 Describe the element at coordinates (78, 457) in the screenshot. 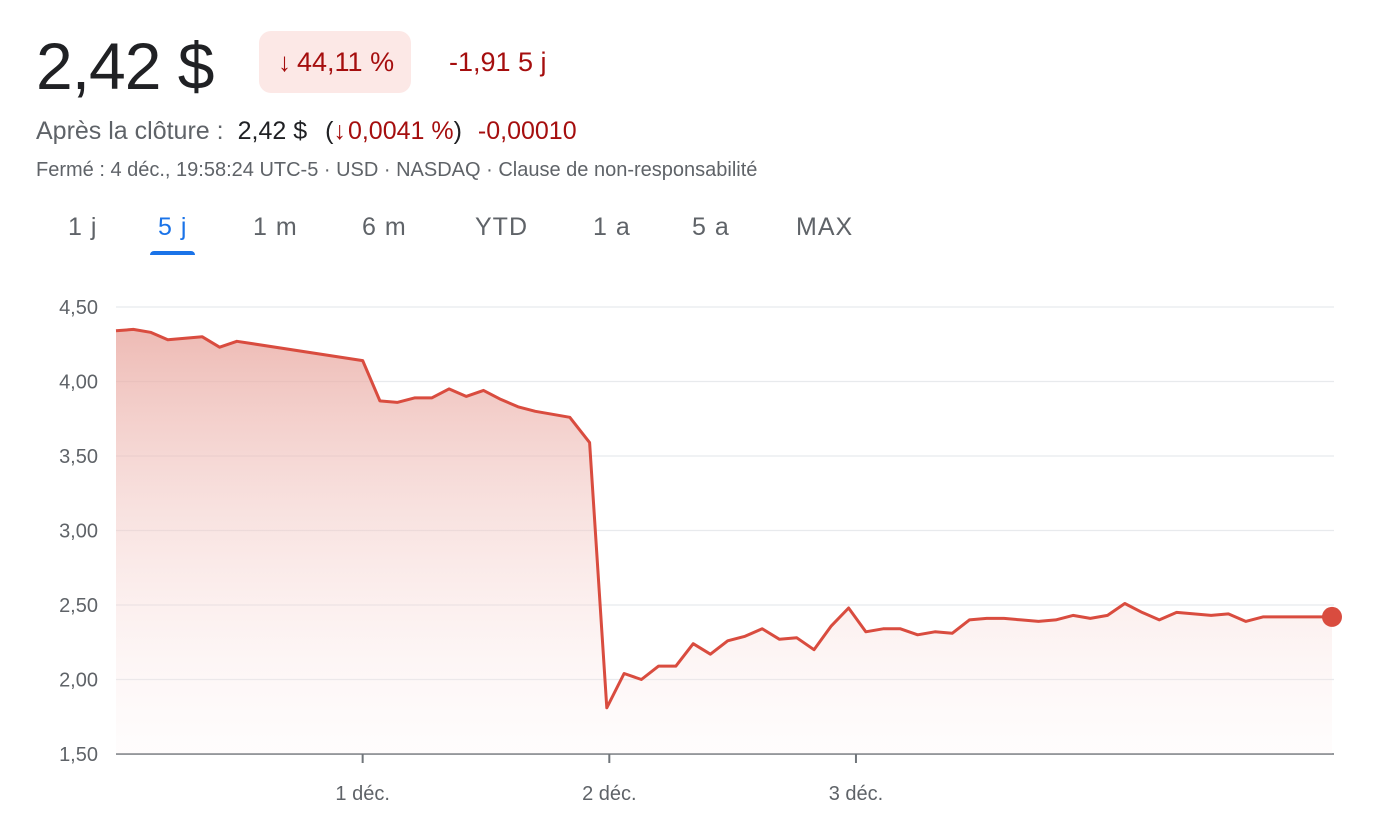

I see `y-tick-label: 3,50` at that location.